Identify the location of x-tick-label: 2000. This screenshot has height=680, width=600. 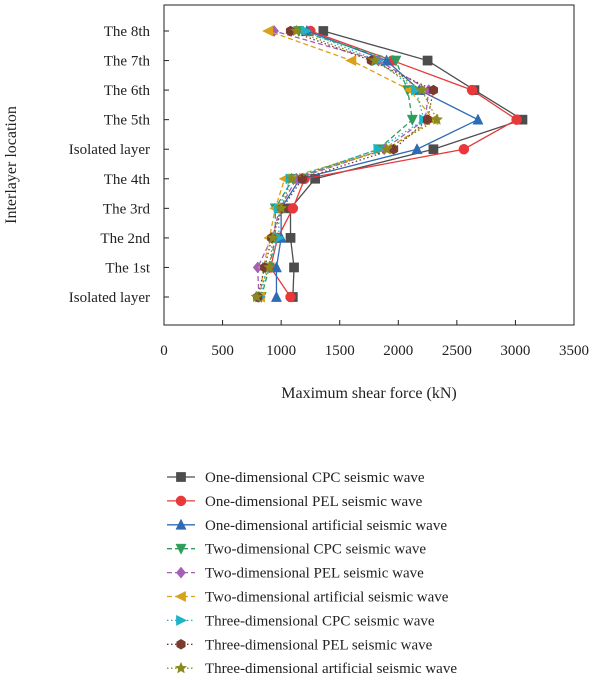
(398, 351).